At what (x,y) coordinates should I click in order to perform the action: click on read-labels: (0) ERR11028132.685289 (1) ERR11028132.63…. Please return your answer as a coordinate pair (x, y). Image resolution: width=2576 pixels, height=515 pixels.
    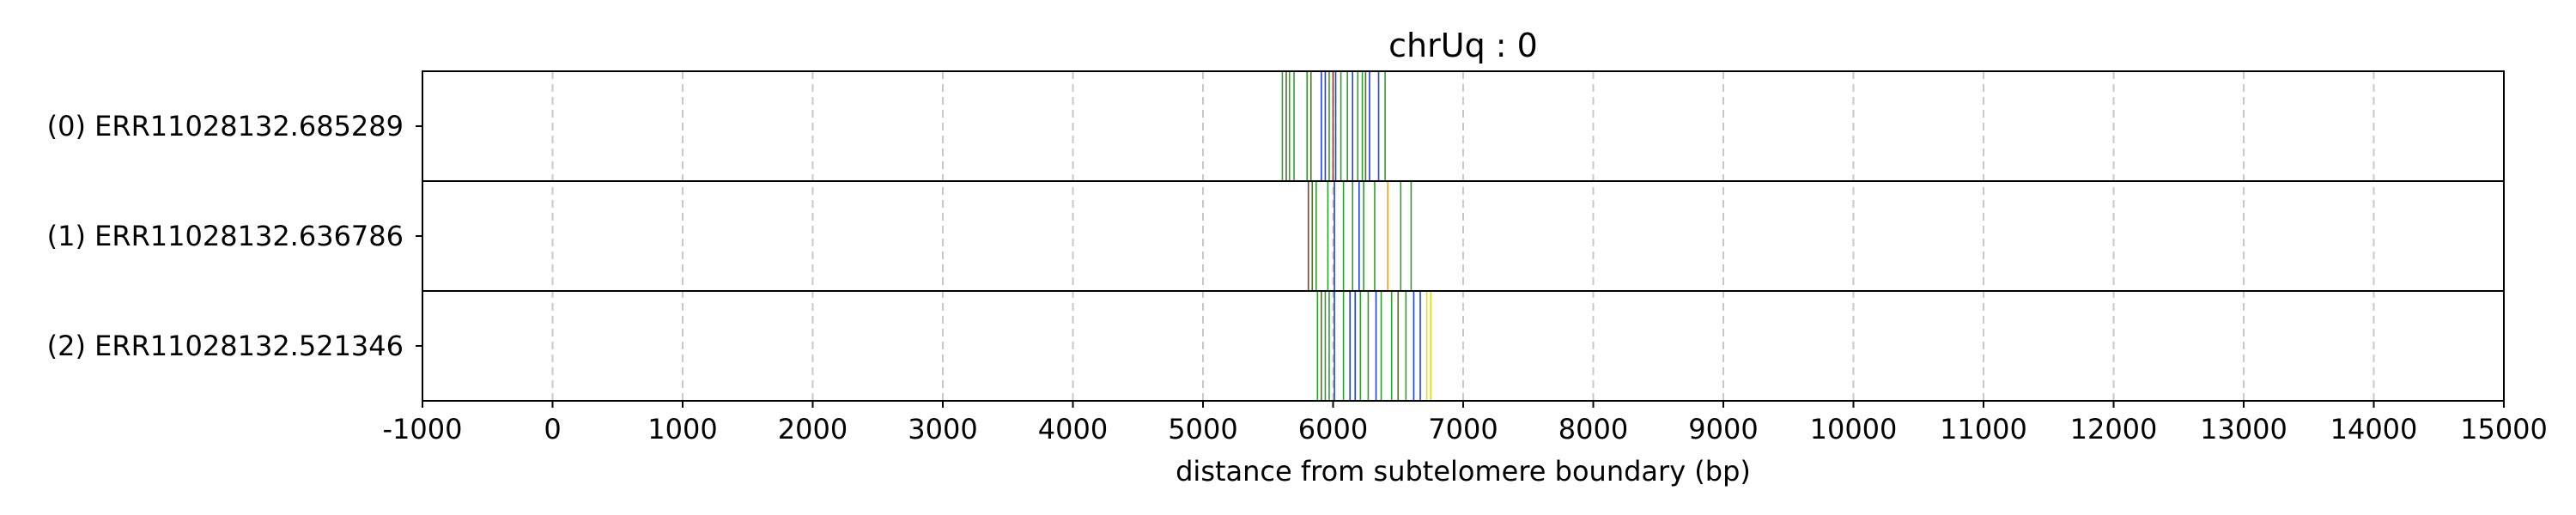
    Looking at the image, I should click on (234, 236).